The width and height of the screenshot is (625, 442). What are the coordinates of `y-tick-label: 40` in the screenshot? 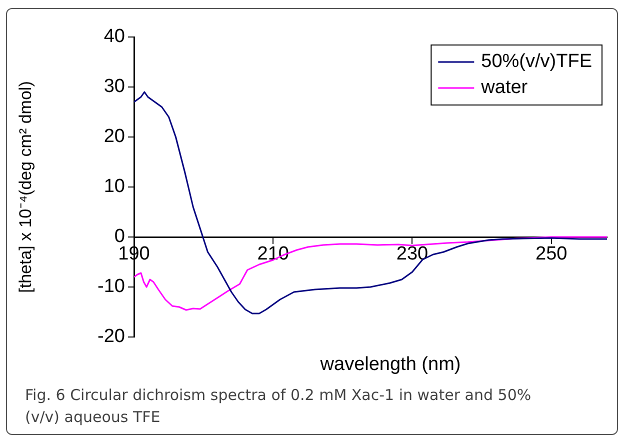 It's located at (114, 37).